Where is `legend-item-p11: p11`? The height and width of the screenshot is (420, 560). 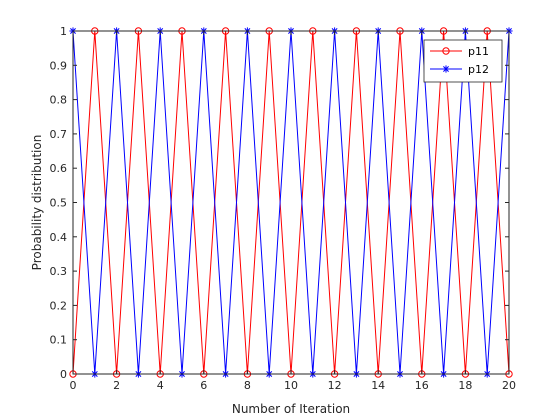 legend-item-p11: p11 is located at coordinates (459, 51).